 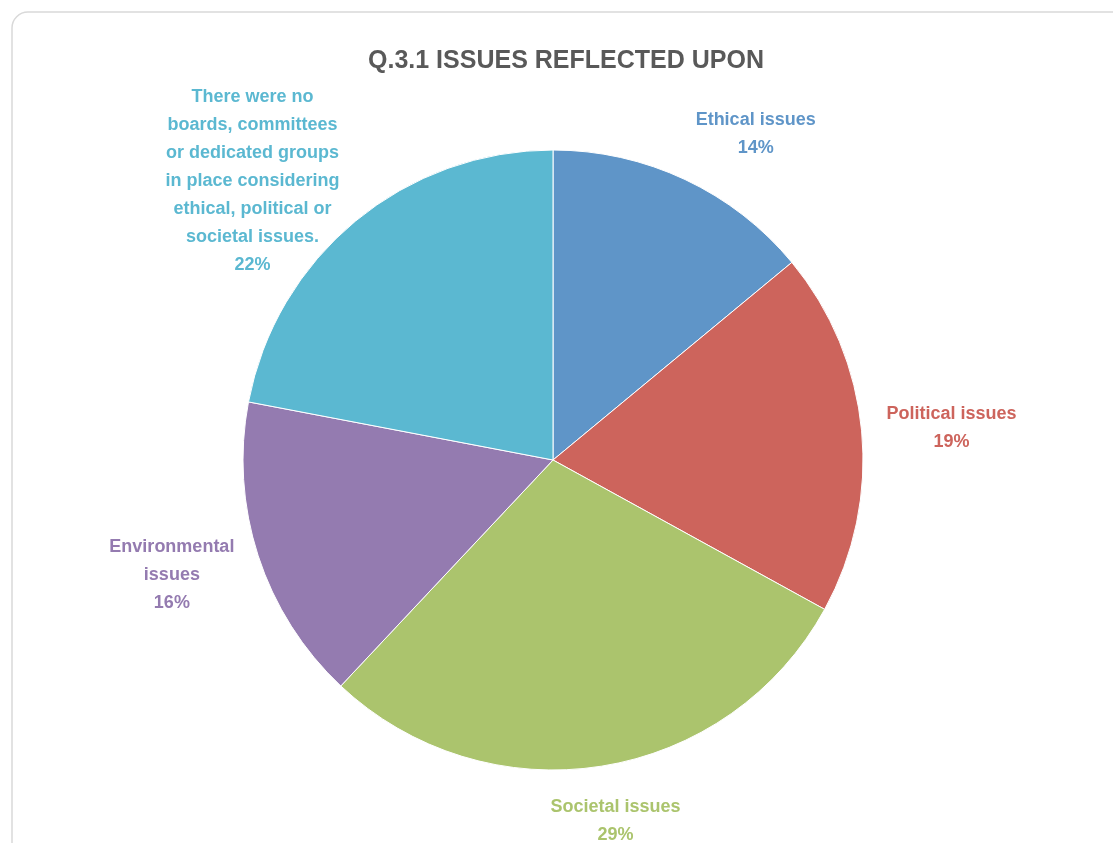 What do you see at coordinates (171, 601) in the screenshot?
I see `data-label: 16%` at bounding box center [171, 601].